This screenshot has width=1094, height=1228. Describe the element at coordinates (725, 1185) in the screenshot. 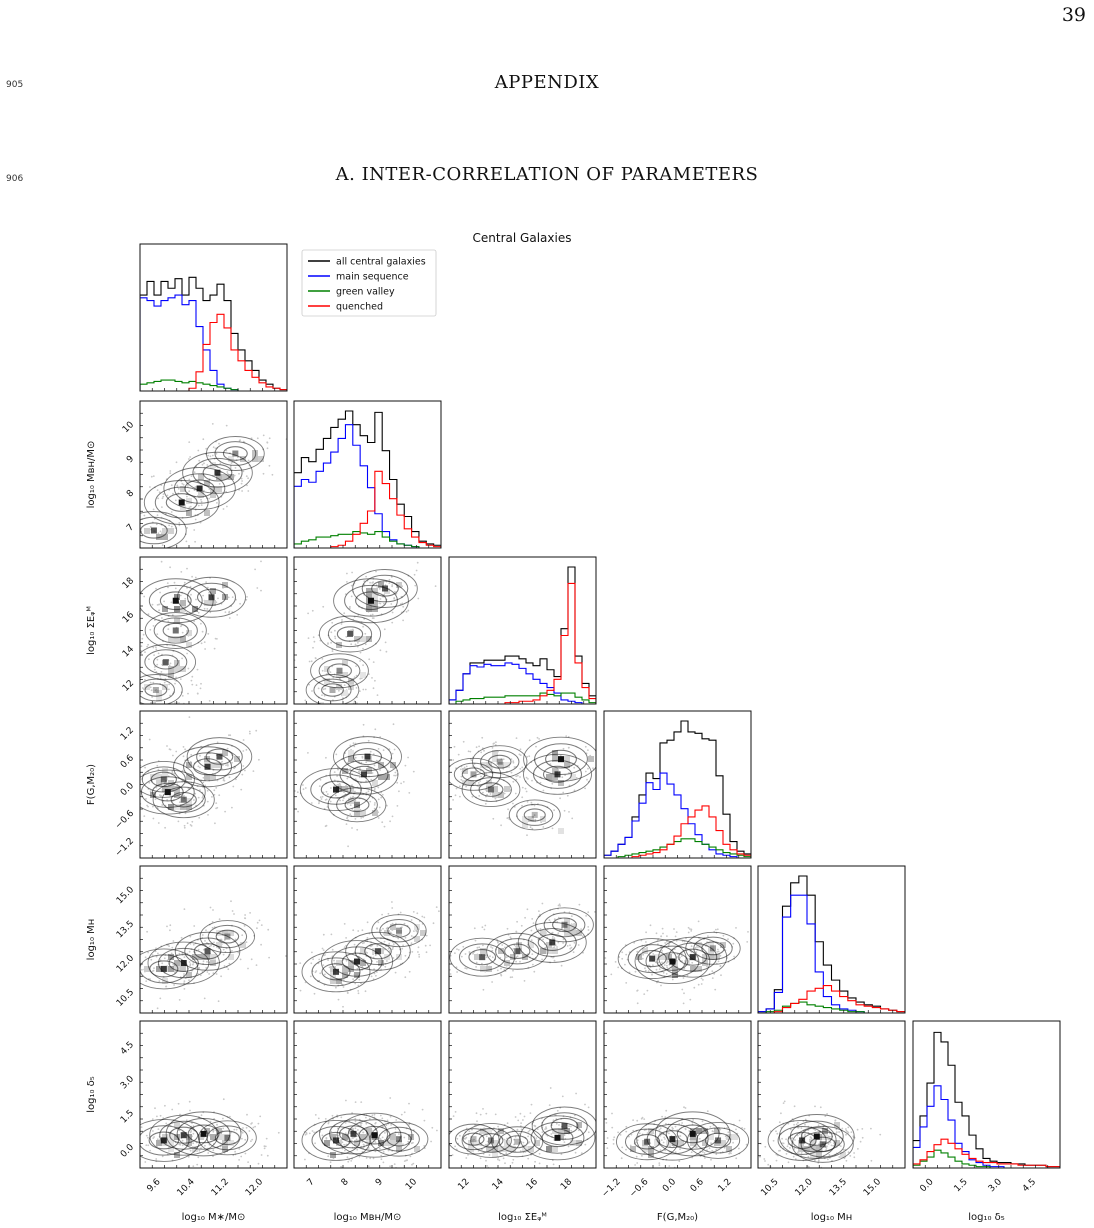

I see `x-tick-label: 1.2` at that location.